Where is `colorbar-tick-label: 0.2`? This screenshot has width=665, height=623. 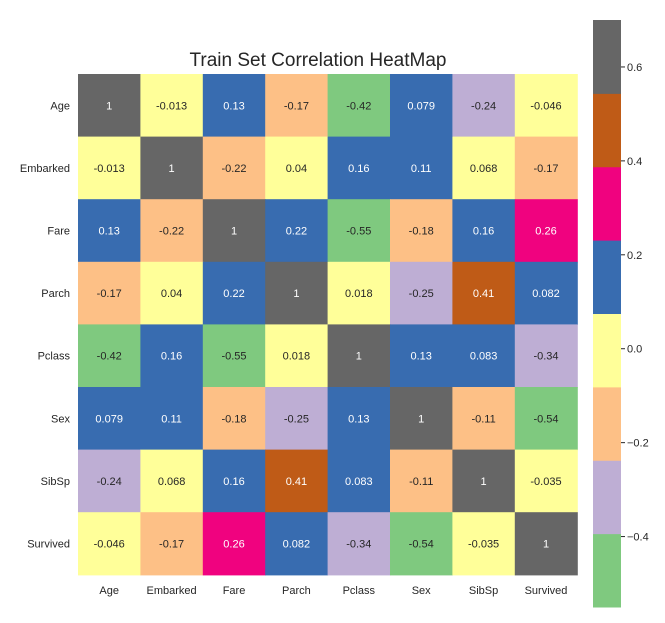
colorbar-tick-label: 0.2 is located at coordinates (634, 256).